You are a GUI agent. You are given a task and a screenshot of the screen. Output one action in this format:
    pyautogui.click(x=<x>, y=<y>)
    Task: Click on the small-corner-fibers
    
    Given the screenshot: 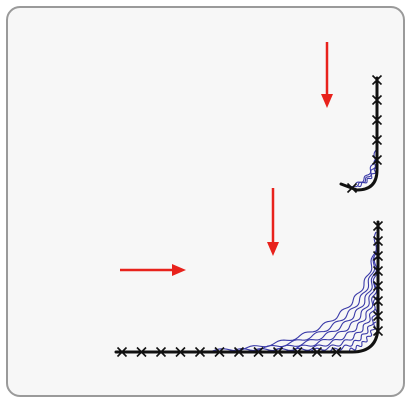 What is the action you would take?
    pyautogui.click(x=363, y=168)
    